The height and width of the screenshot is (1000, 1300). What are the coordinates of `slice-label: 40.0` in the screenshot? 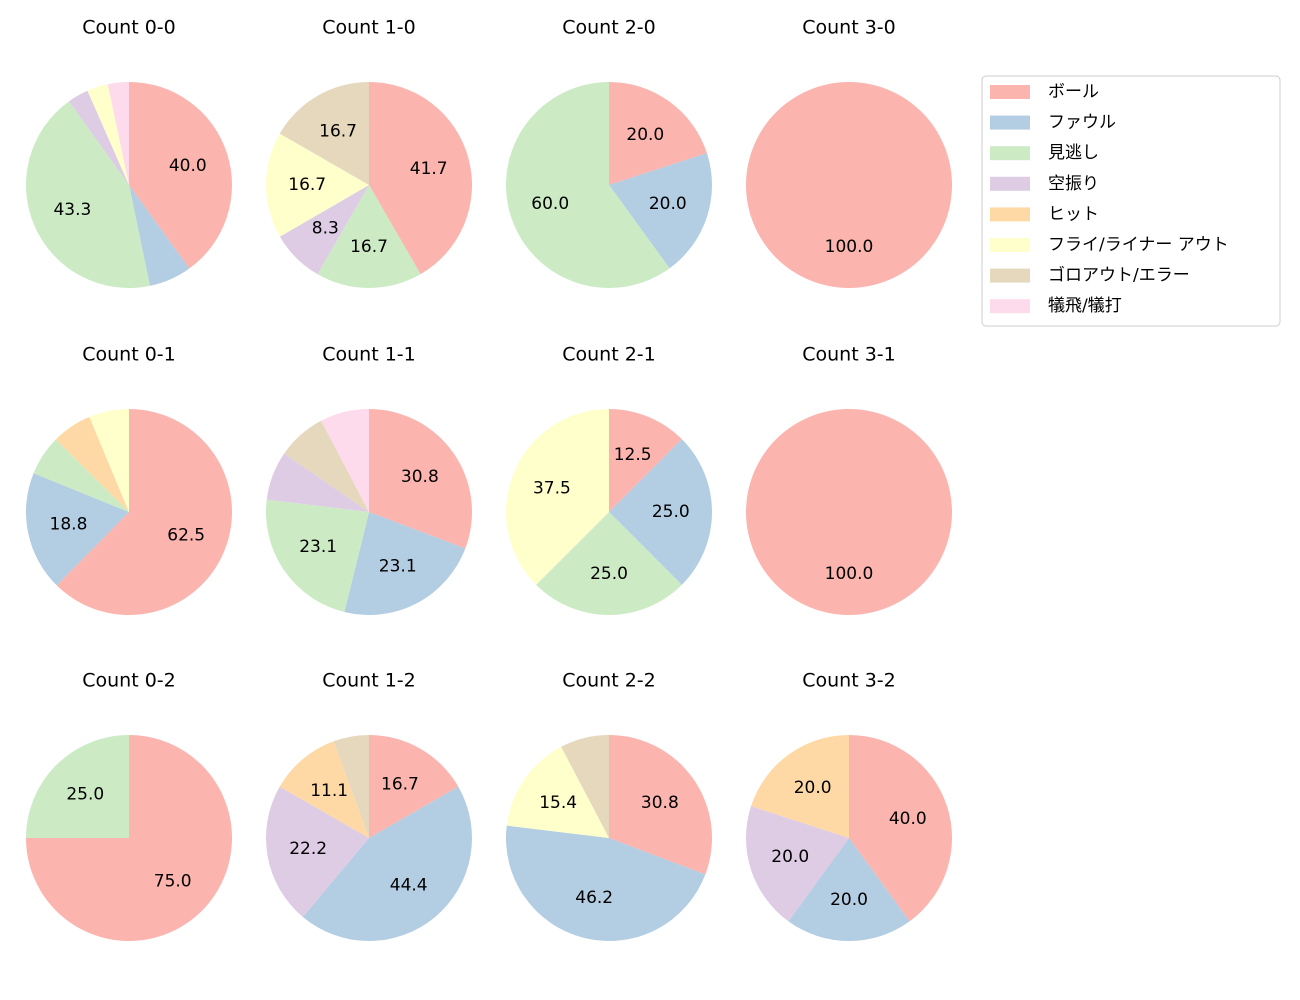 It's located at (188, 166).